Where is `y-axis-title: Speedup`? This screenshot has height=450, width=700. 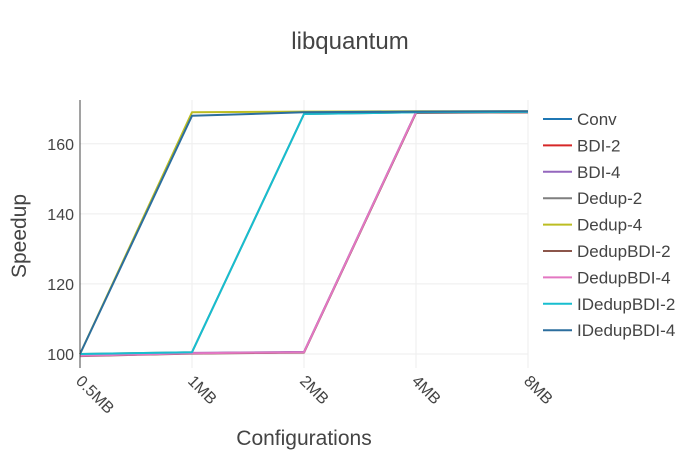 y-axis-title: Speedup is located at coordinates (19, 236).